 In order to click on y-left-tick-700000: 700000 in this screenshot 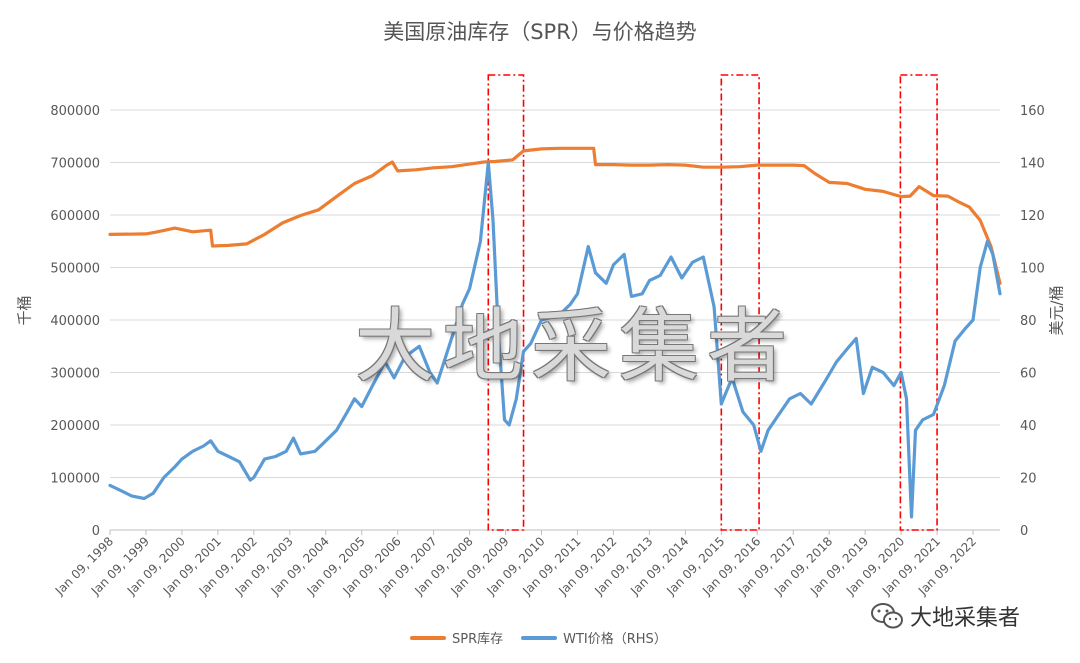, I will do `click(75, 164)`.